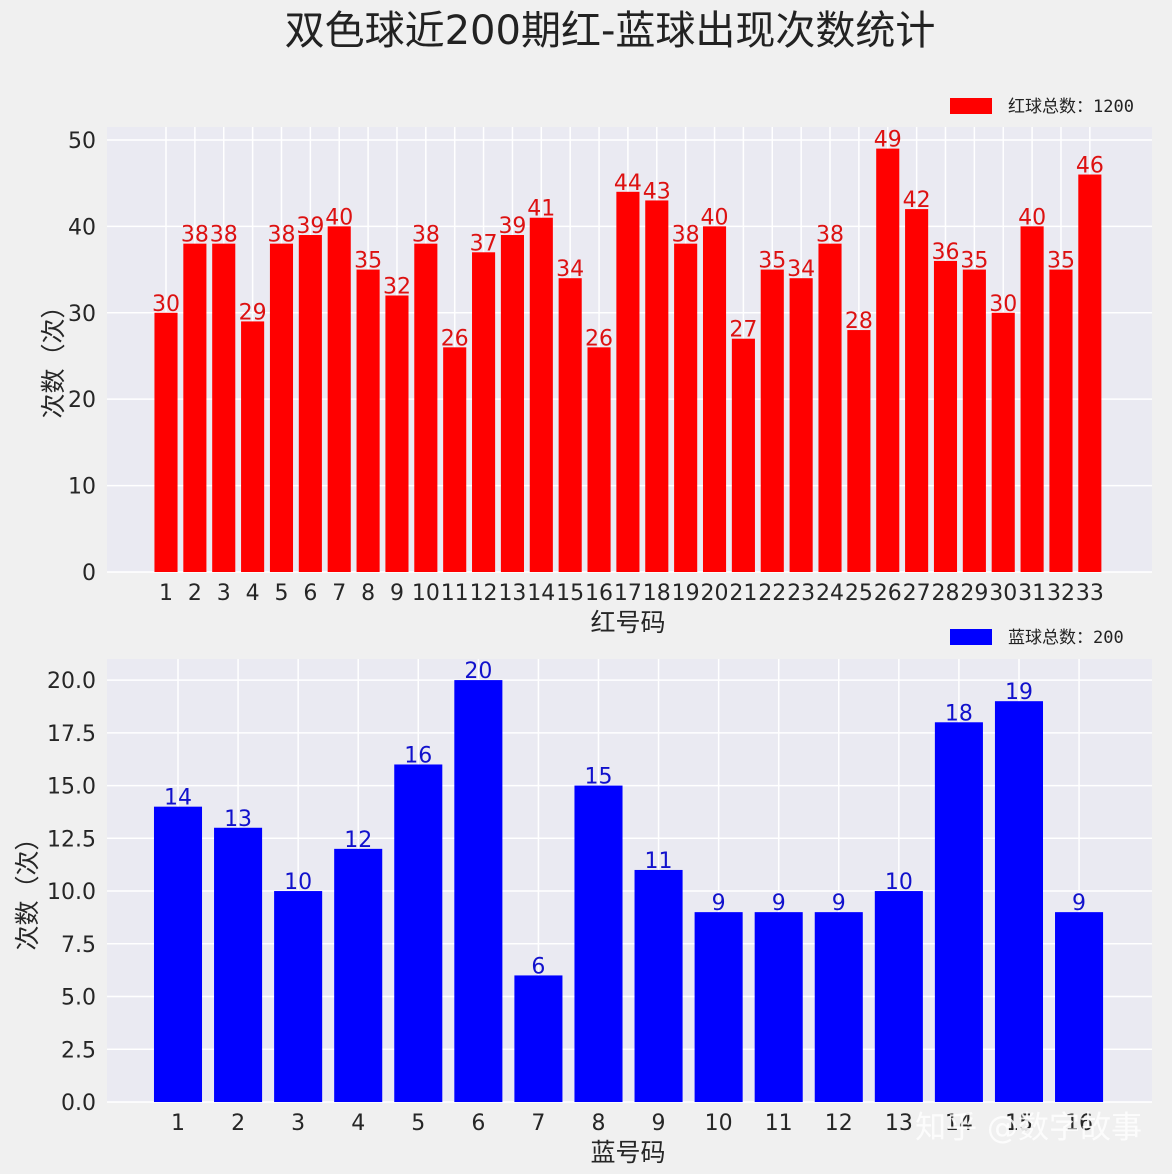 Image resolution: width=1172 pixels, height=1174 pixels. I want to click on red-x-tick-label: 6, so click(310, 593).